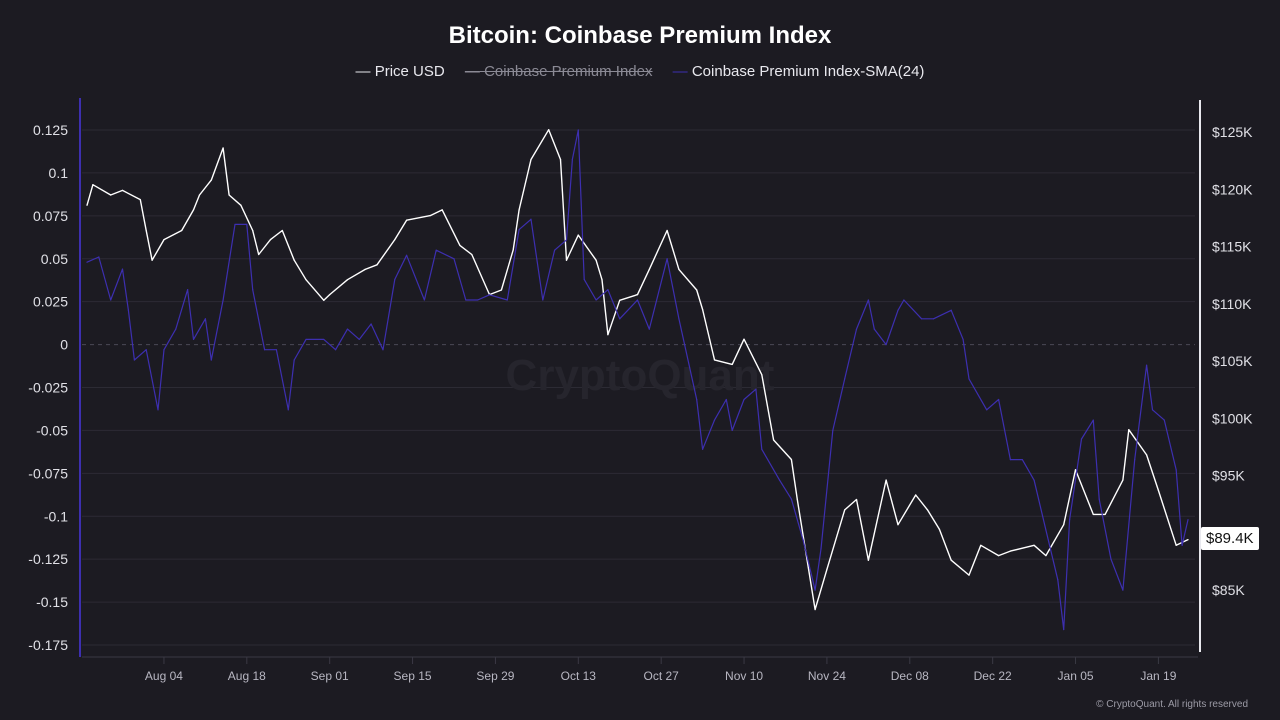  What do you see at coordinates (247, 676) in the screenshot?
I see `x-axis-tick-label: Aug 18` at bounding box center [247, 676].